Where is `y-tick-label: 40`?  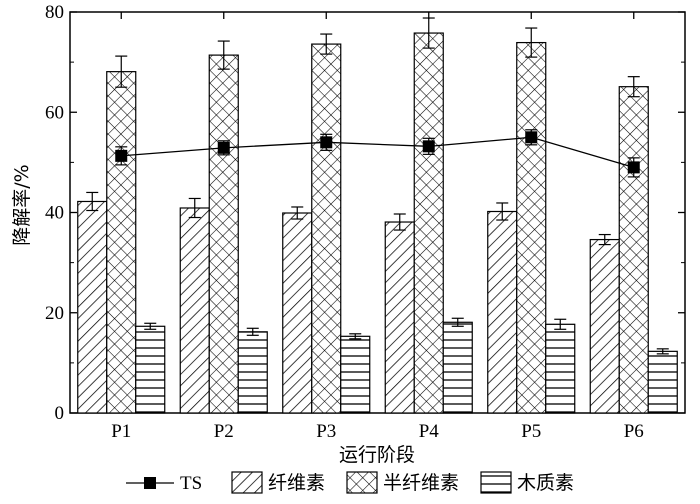
y-tick-label: 40 is located at coordinates (54, 213).